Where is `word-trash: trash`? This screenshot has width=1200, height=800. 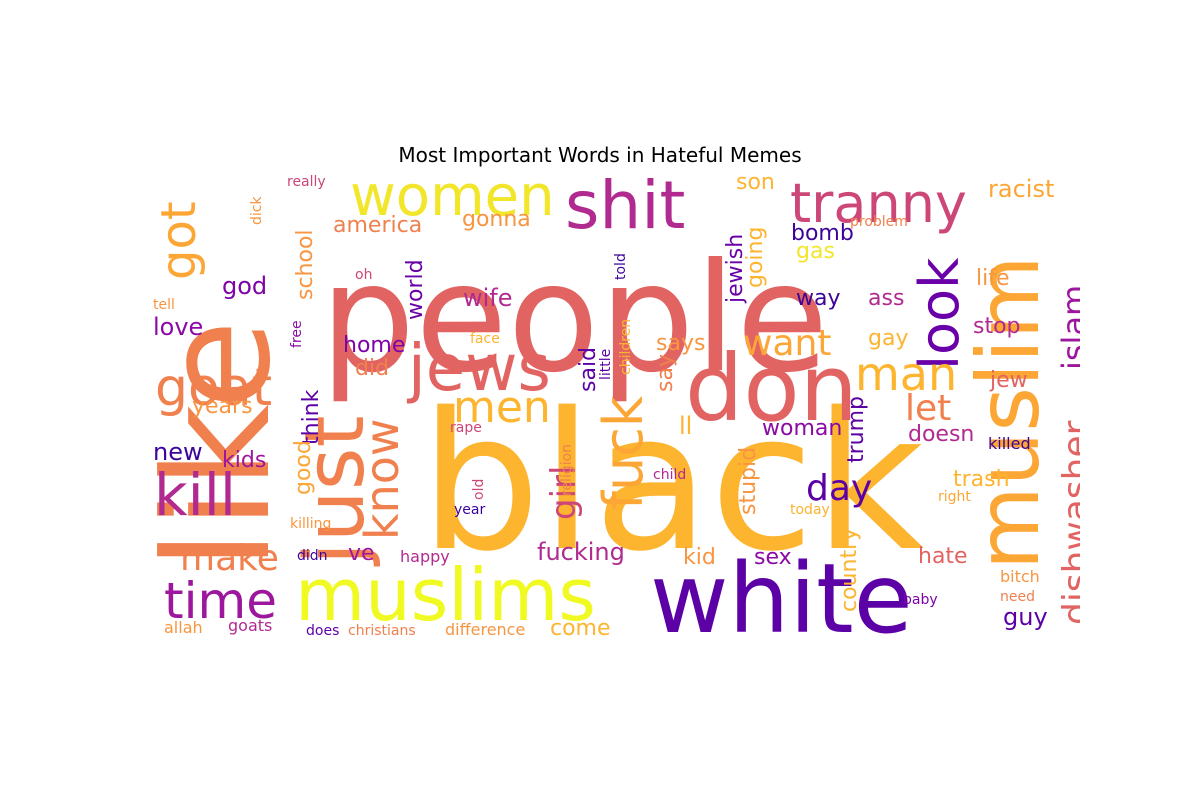 word-trash: trash is located at coordinates (981, 479).